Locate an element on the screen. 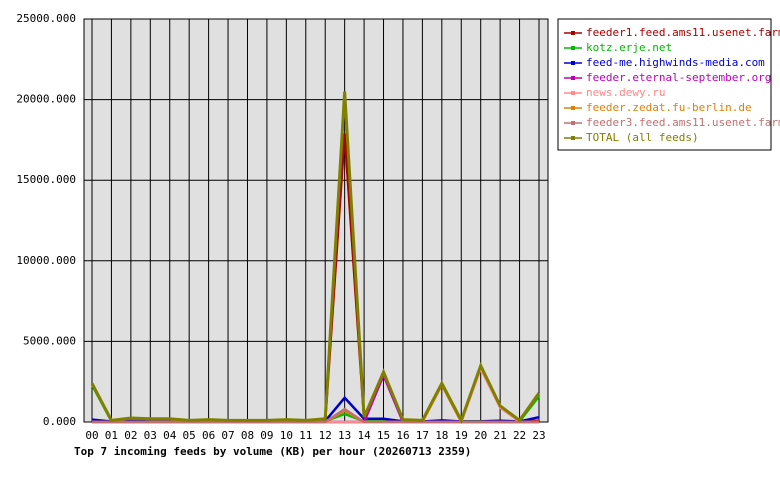 Image resolution: width=780 pixels, height=484 pixels. x-tick-label: 10 is located at coordinates (286, 435).